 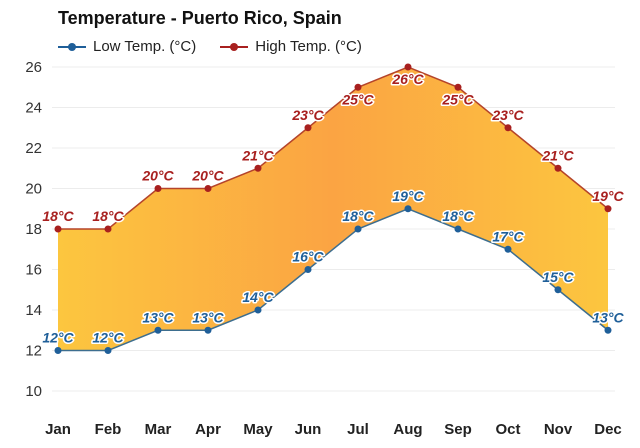 What do you see at coordinates (200, 18) in the screenshot?
I see `chart-title: Temperature - Puerto Rico, Spain` at bounding box center [200, 18].